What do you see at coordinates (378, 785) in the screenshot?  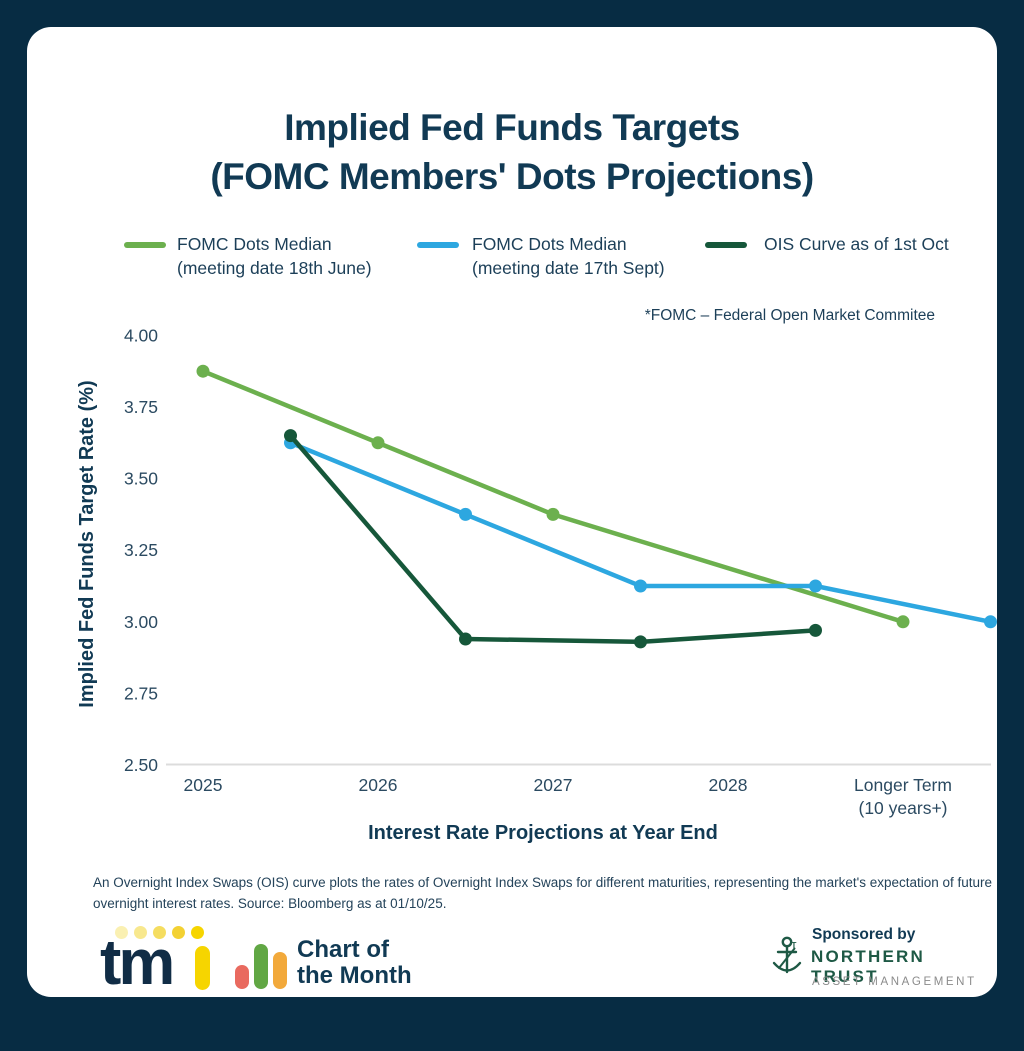 I see `x-tick-label: 2026` at bounding box center [378, 785].